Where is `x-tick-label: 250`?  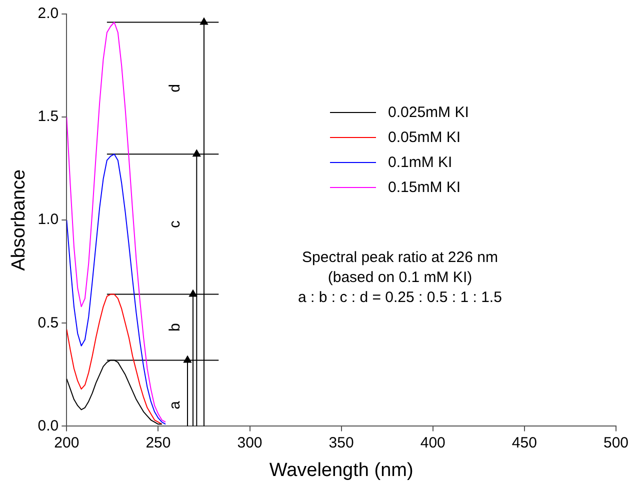
x-tick-label: 250 is located at coordinates (158, 443).